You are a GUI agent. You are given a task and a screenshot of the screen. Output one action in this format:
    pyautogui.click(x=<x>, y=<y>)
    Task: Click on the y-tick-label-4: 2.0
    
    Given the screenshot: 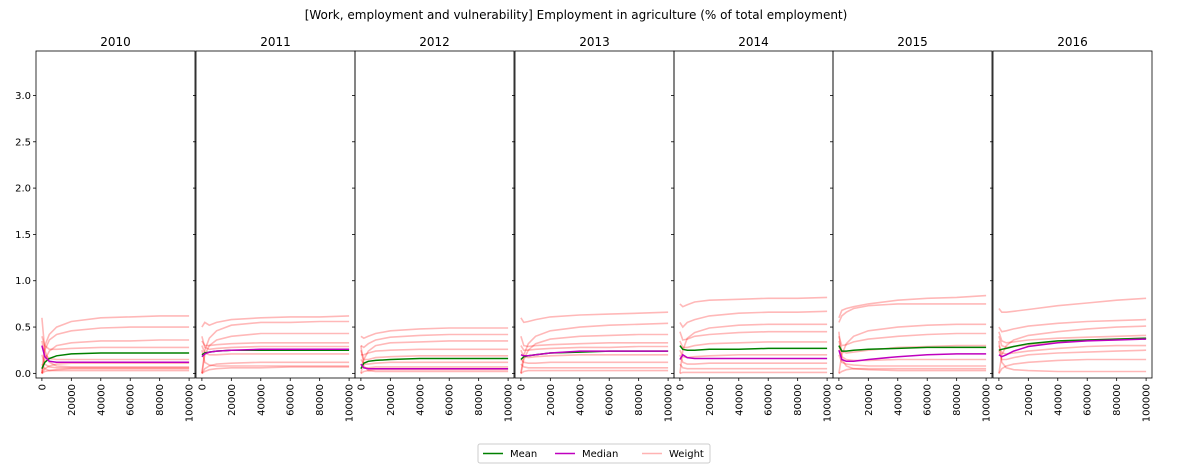 What is the action you would take?
    pyautogui.click(x=23, y=189)
    